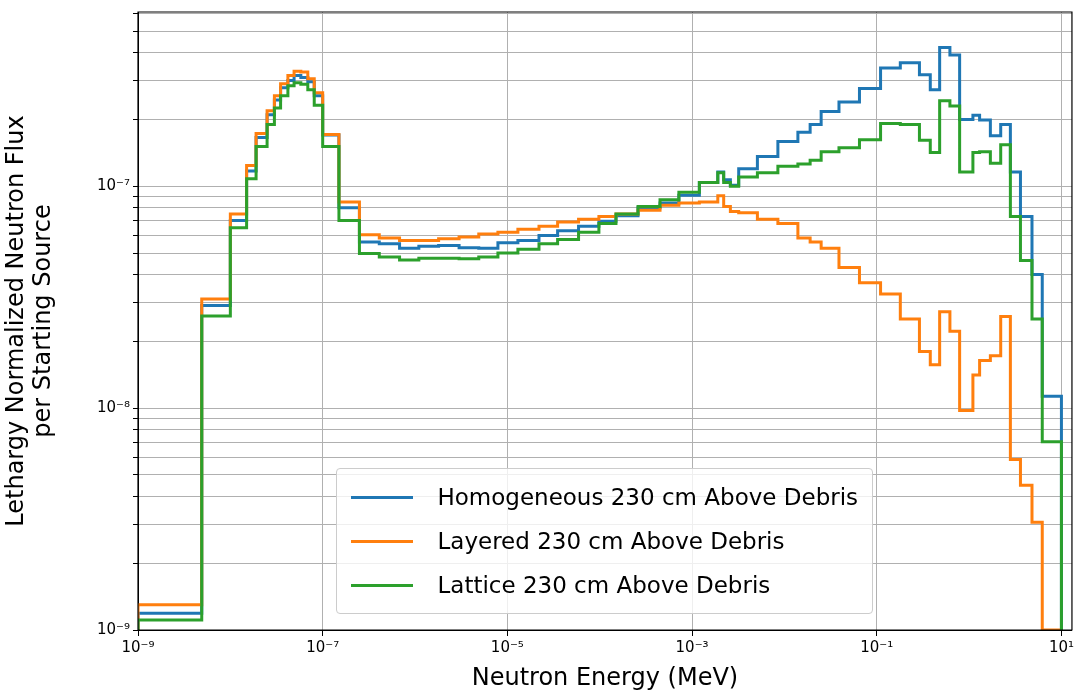  Describe the element at coordinates (611, 541) in the screenshot. I see `legend-label: Layered 230 cm Above Debris` at that location.